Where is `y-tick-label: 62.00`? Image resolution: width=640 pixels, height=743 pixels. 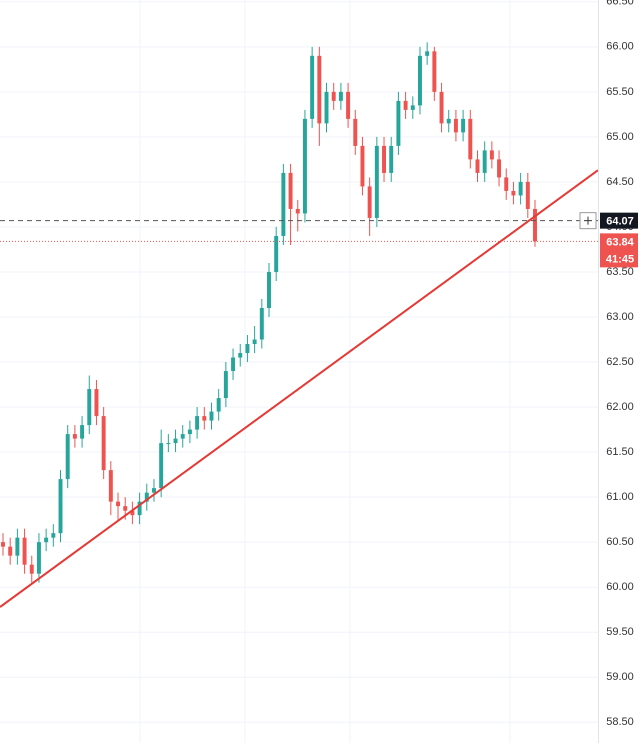 y-tick-label: 62.00 is located at coordinates (620, 407).